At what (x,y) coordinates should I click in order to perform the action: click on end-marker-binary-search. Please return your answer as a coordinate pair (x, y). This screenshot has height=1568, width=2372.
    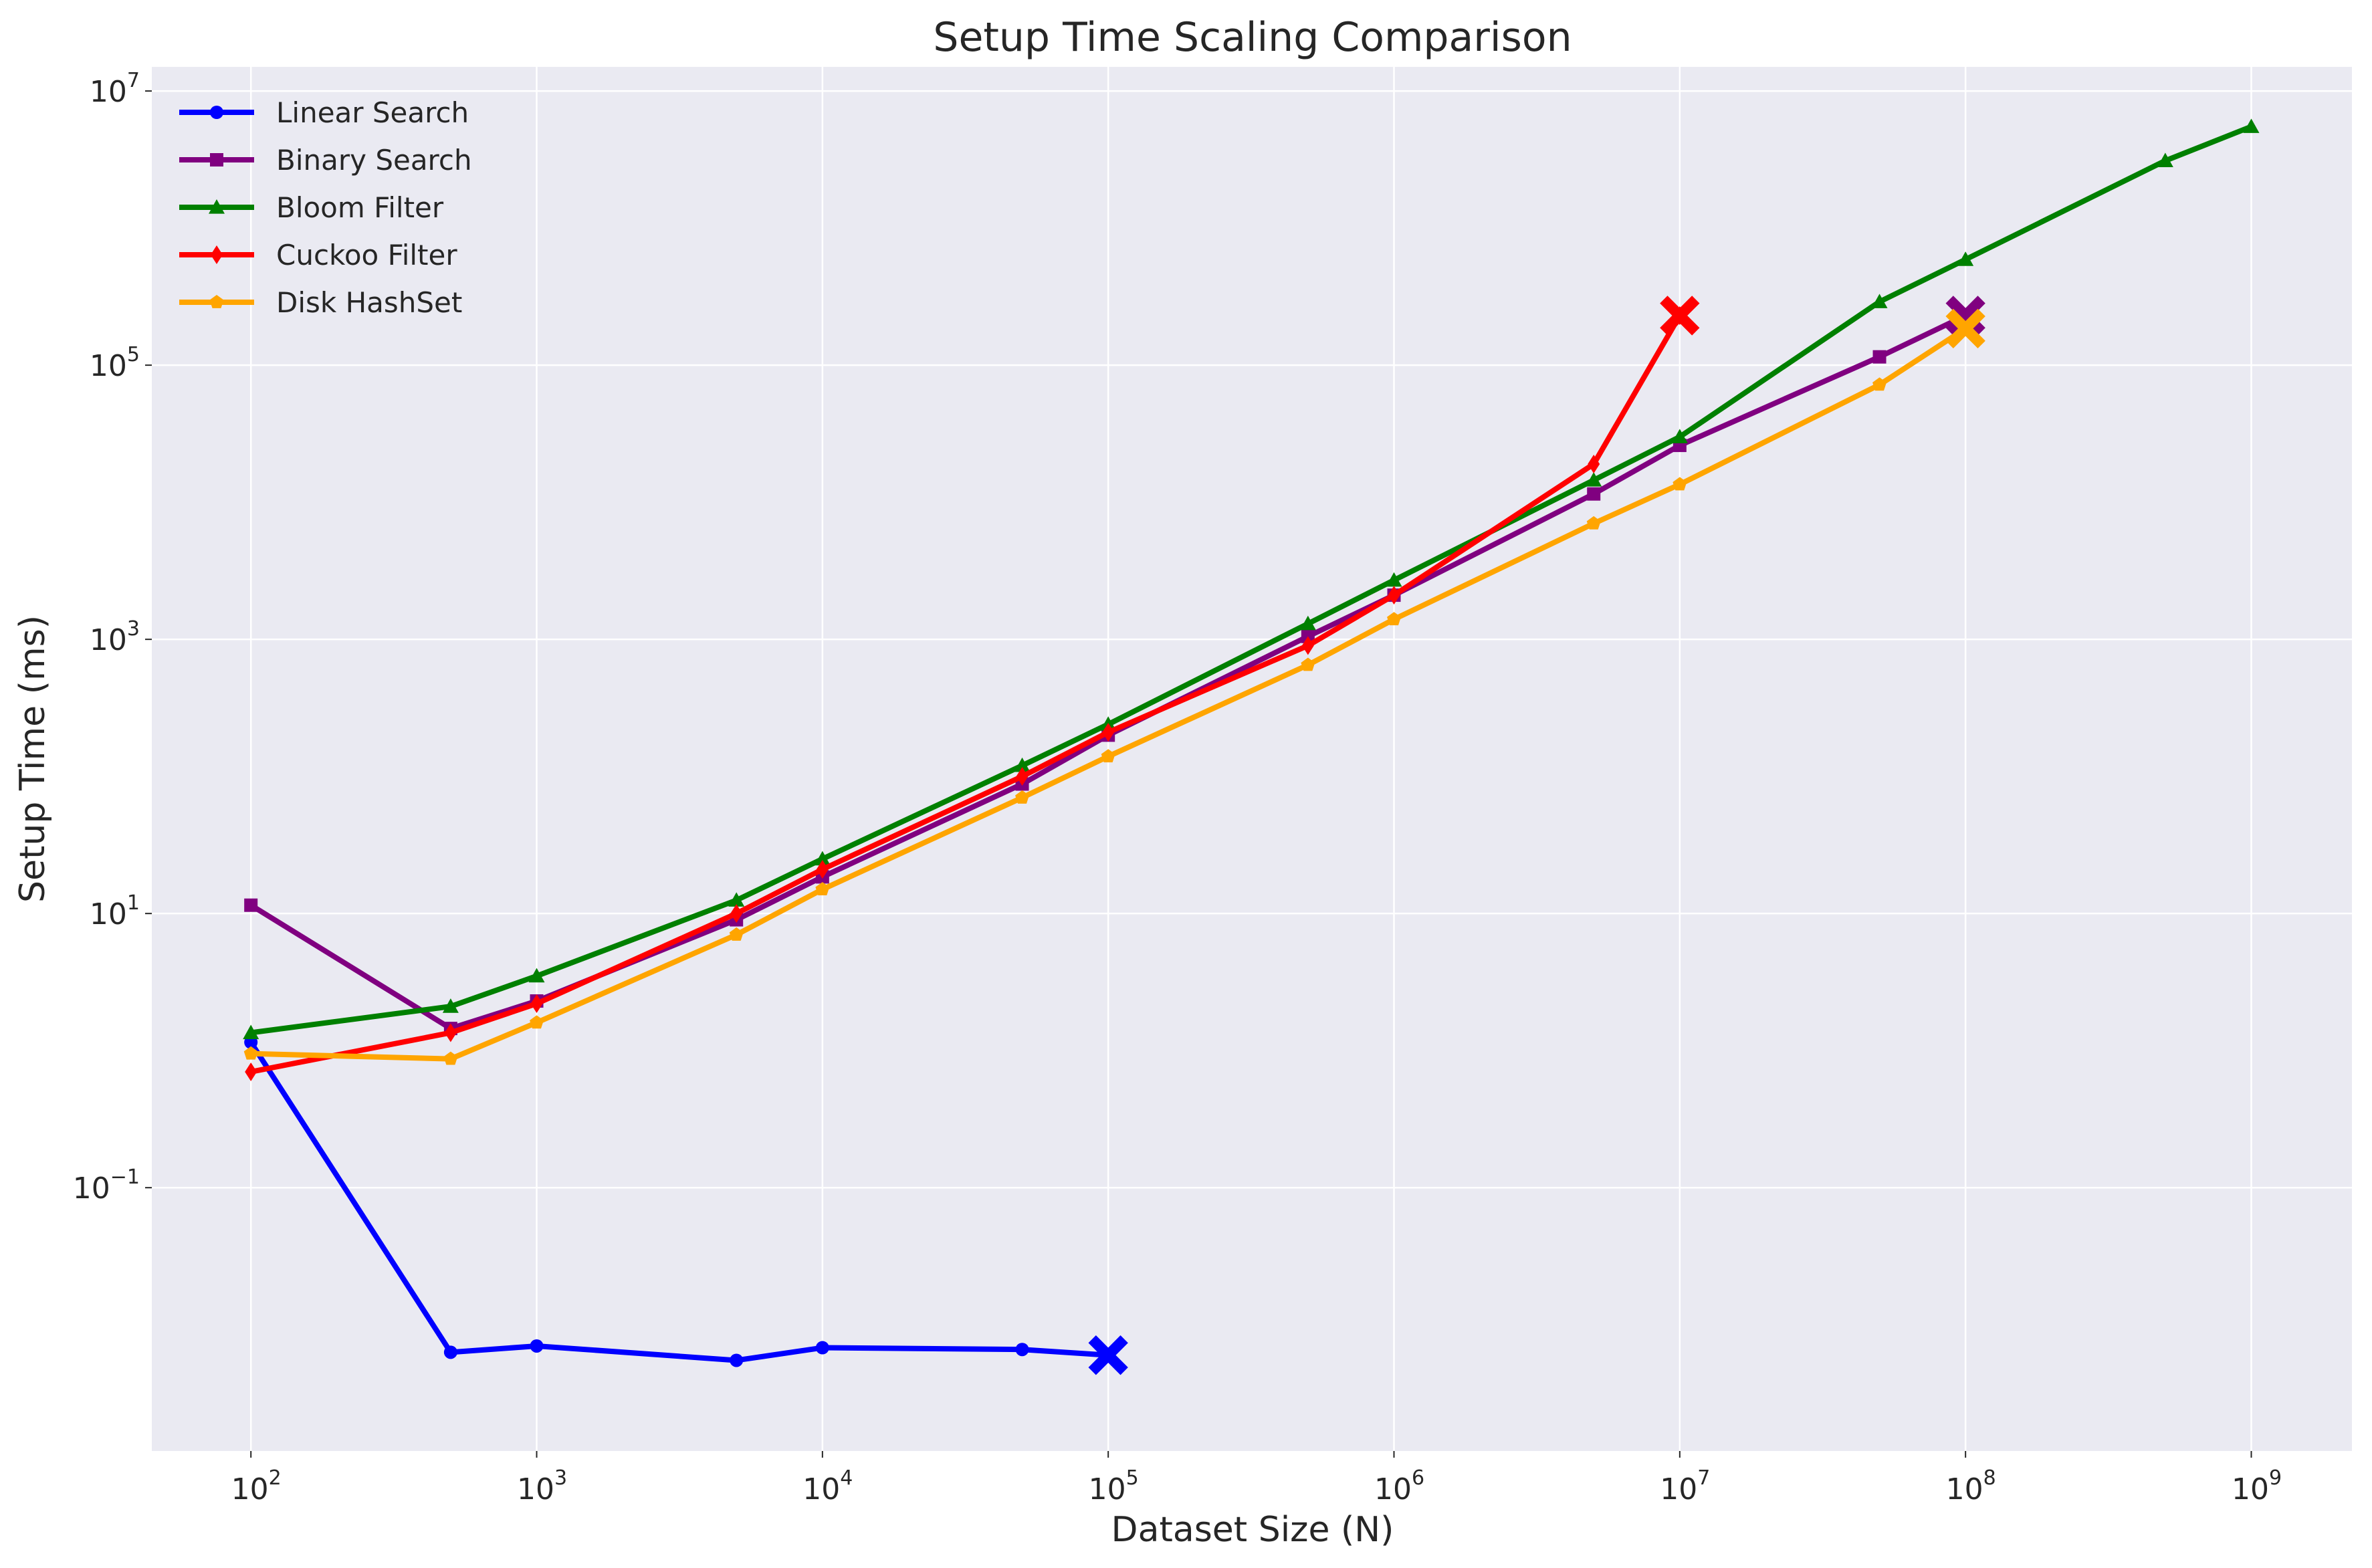
    Looking at the image, I should click on (1965, 316).